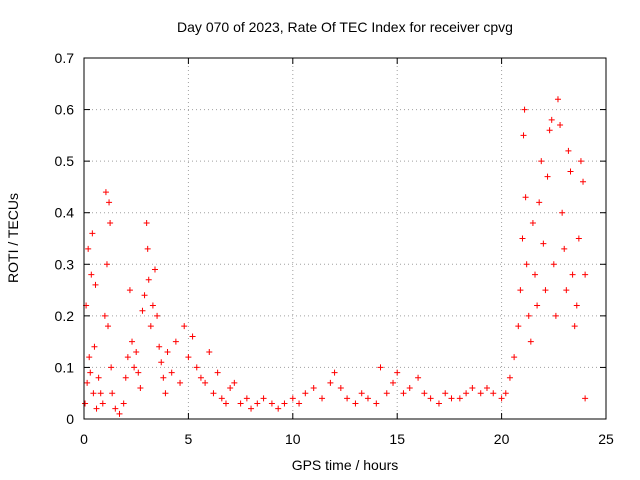 The height and width of the screenshot is (480, 640). What do you see at coordinates (65, 213) in the screenshot?
I see `y-tick-label: 0.4` at bounding box center [65, 213].